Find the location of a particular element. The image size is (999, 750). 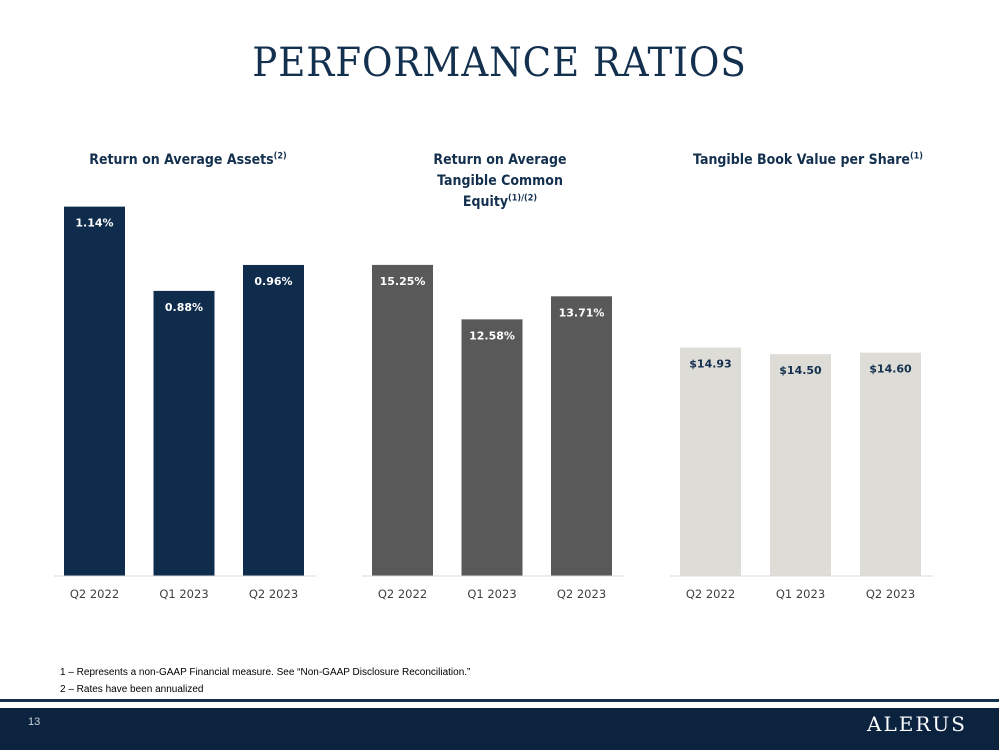

data-label: 15.25% is located at coordinates (403, 281).